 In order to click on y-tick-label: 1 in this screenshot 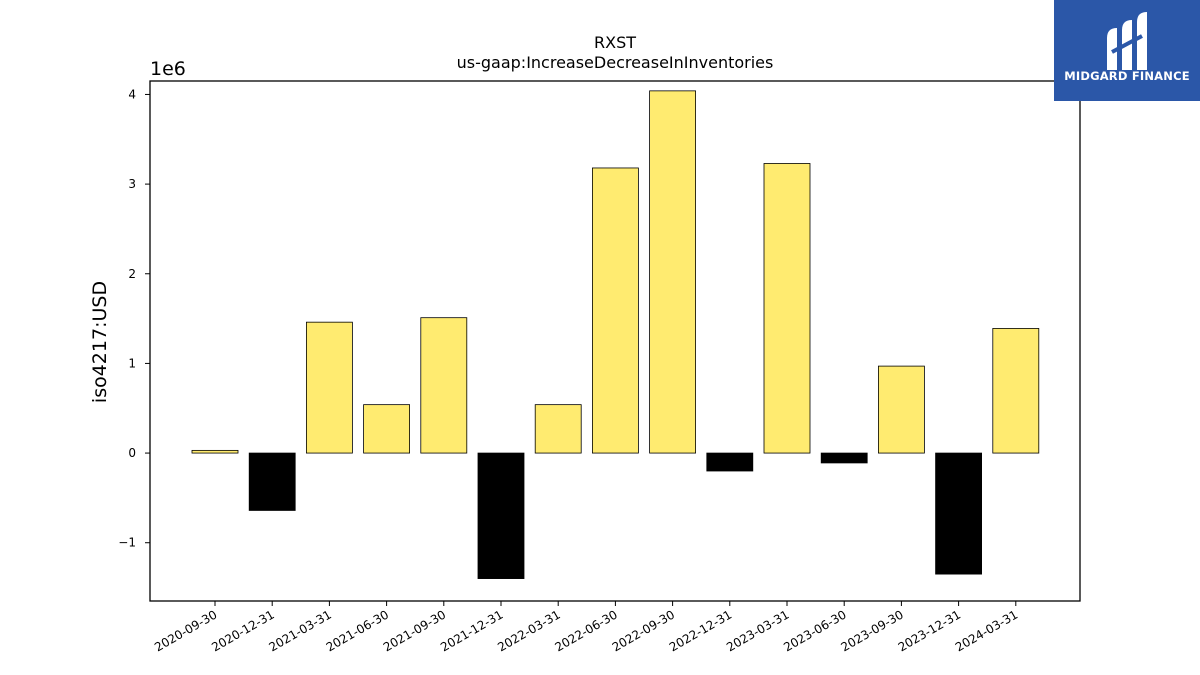, I will do `click(132, 363)`.